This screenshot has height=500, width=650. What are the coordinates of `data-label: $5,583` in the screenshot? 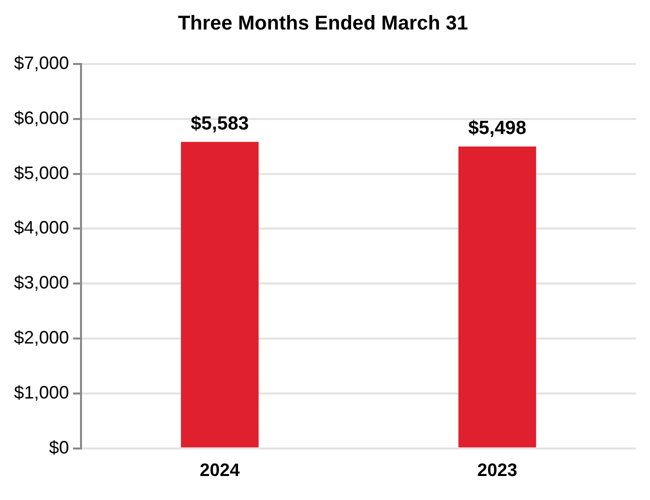 It's located at (219, 124).